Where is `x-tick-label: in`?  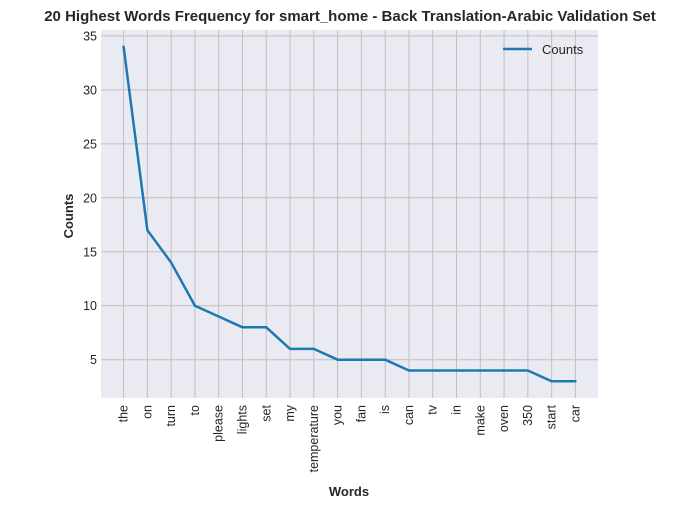 x-tick-label: in is located at coordinates (457, 410).